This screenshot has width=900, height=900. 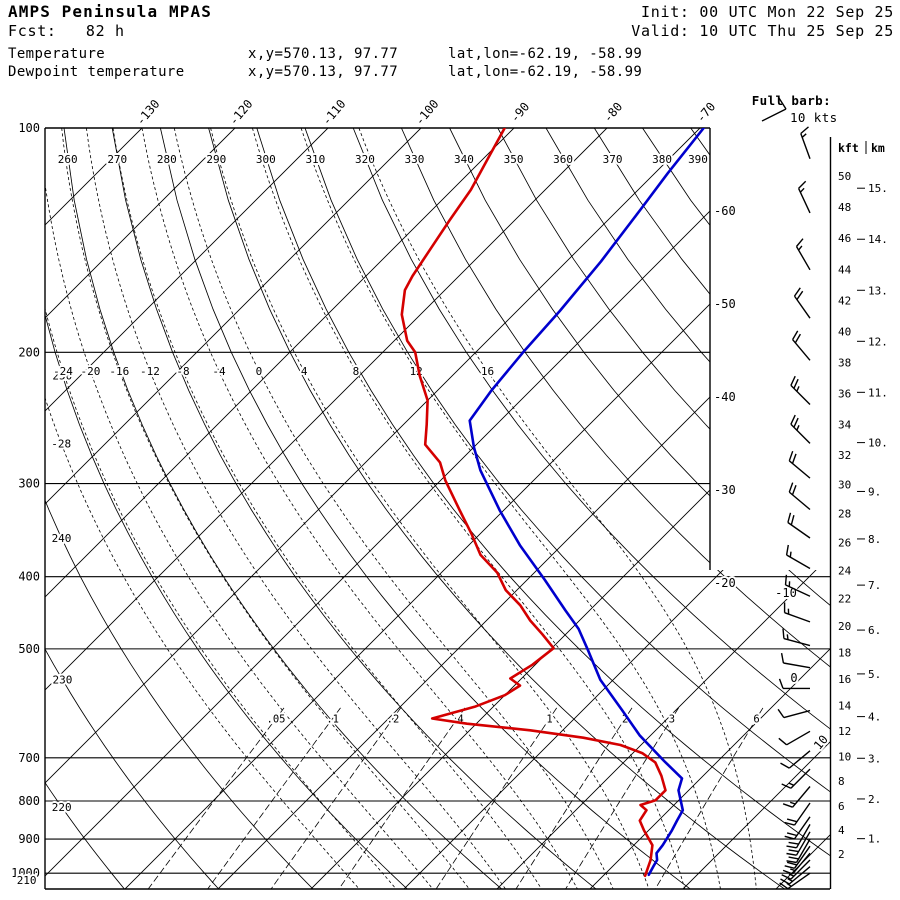 What do you see at coordinates (29, 801) in the screenshot?
I see `svg-text: 800` at bounding box center [29, 801].